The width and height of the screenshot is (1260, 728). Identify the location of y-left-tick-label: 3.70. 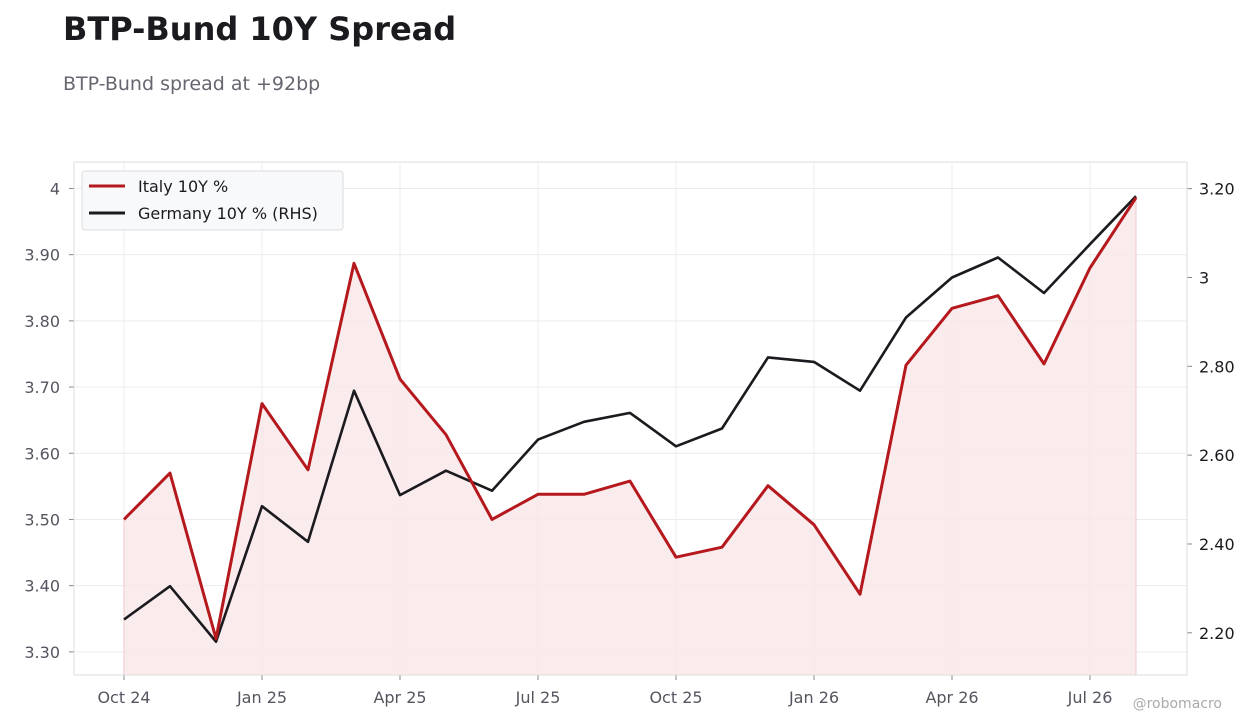
(42, 387).